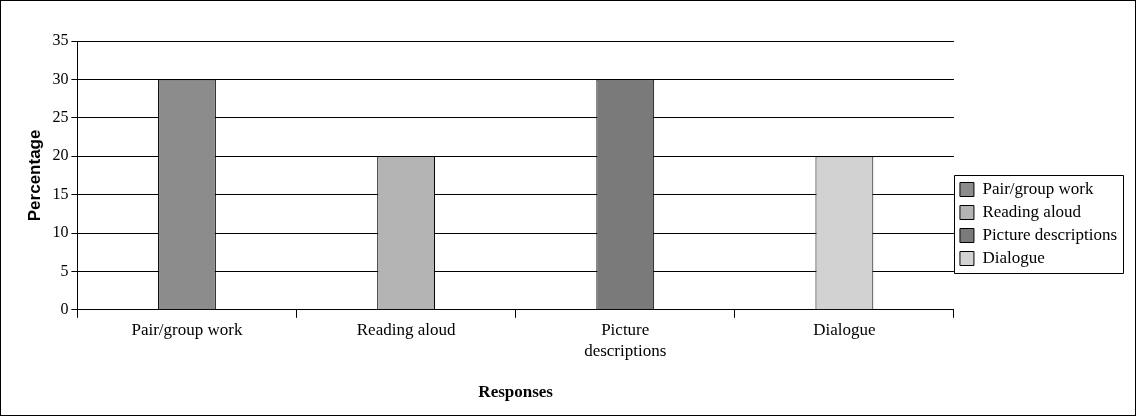 This screenshot has width=1136, height=416. I want to click on x-axis-title: Responses, so click(516, 392).